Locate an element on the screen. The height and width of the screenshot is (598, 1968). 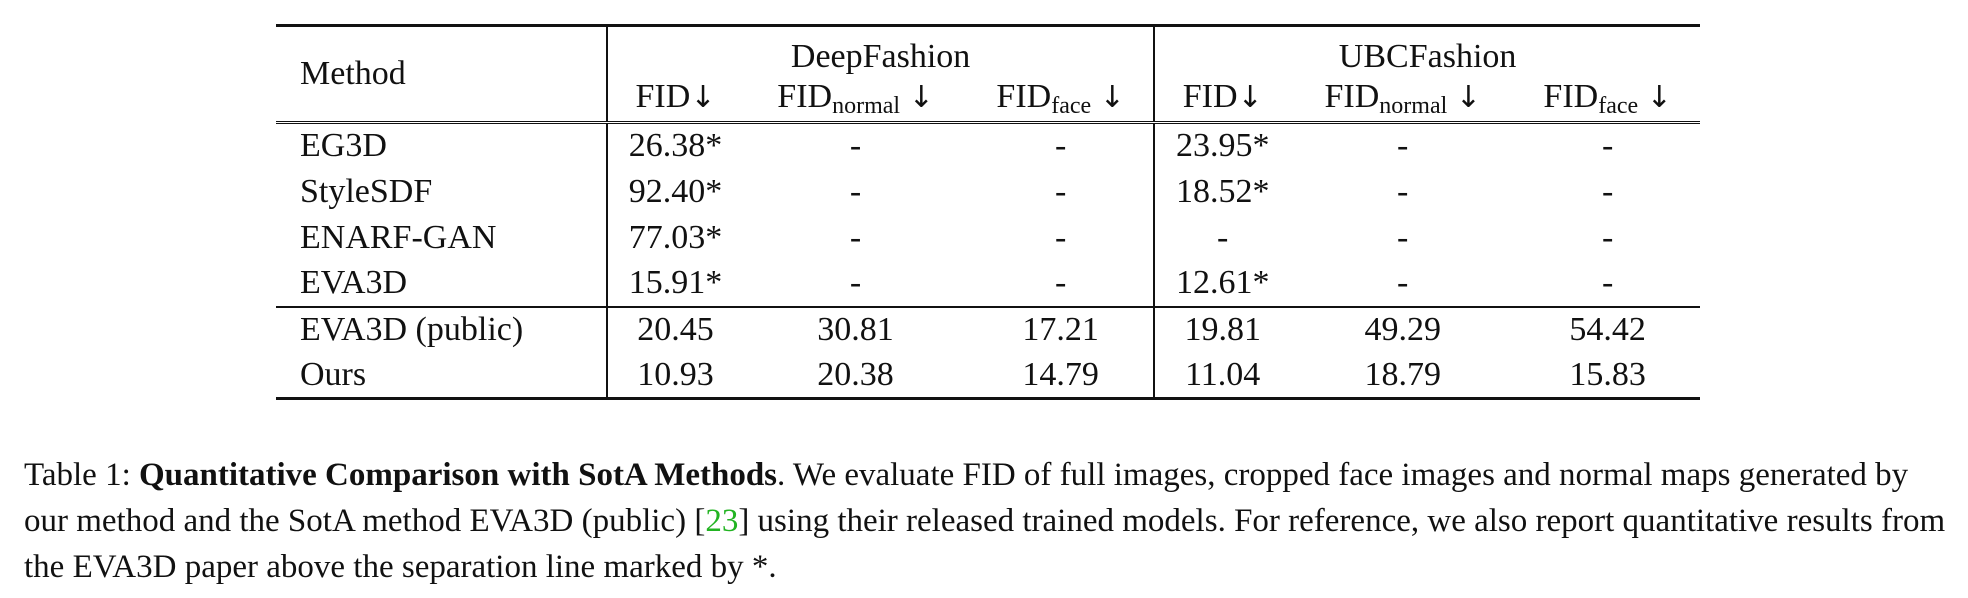
group-header-deepfashion: DeepFashion is located at coordinates (880, 49).